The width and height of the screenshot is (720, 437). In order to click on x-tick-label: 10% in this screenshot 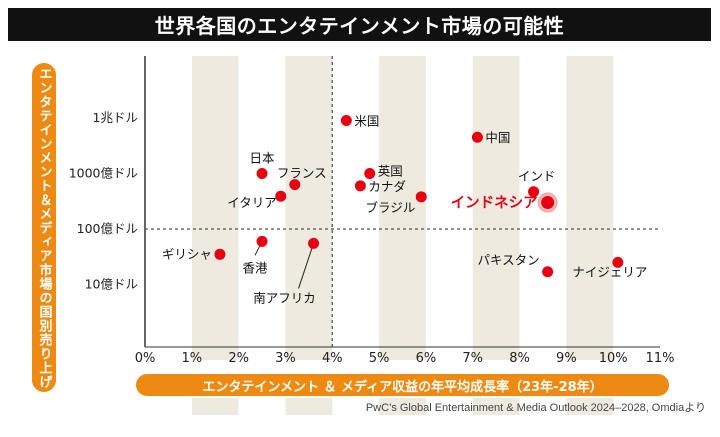, I will do `click(613, 358)`.